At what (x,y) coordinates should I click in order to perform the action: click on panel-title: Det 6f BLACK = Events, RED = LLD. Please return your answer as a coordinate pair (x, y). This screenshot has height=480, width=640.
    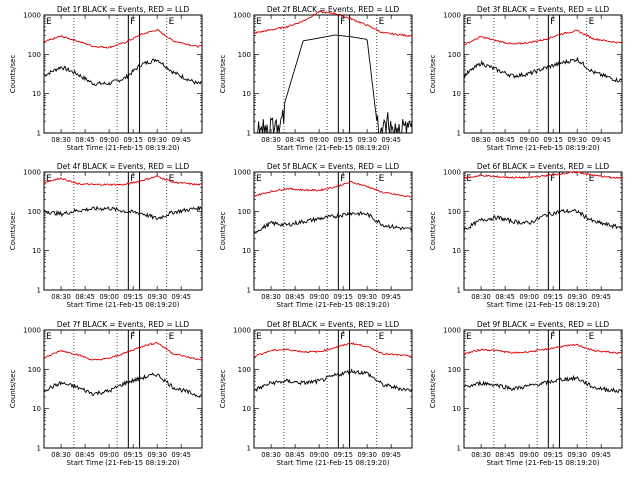
    Looking at the image, I should click on (543, 166).